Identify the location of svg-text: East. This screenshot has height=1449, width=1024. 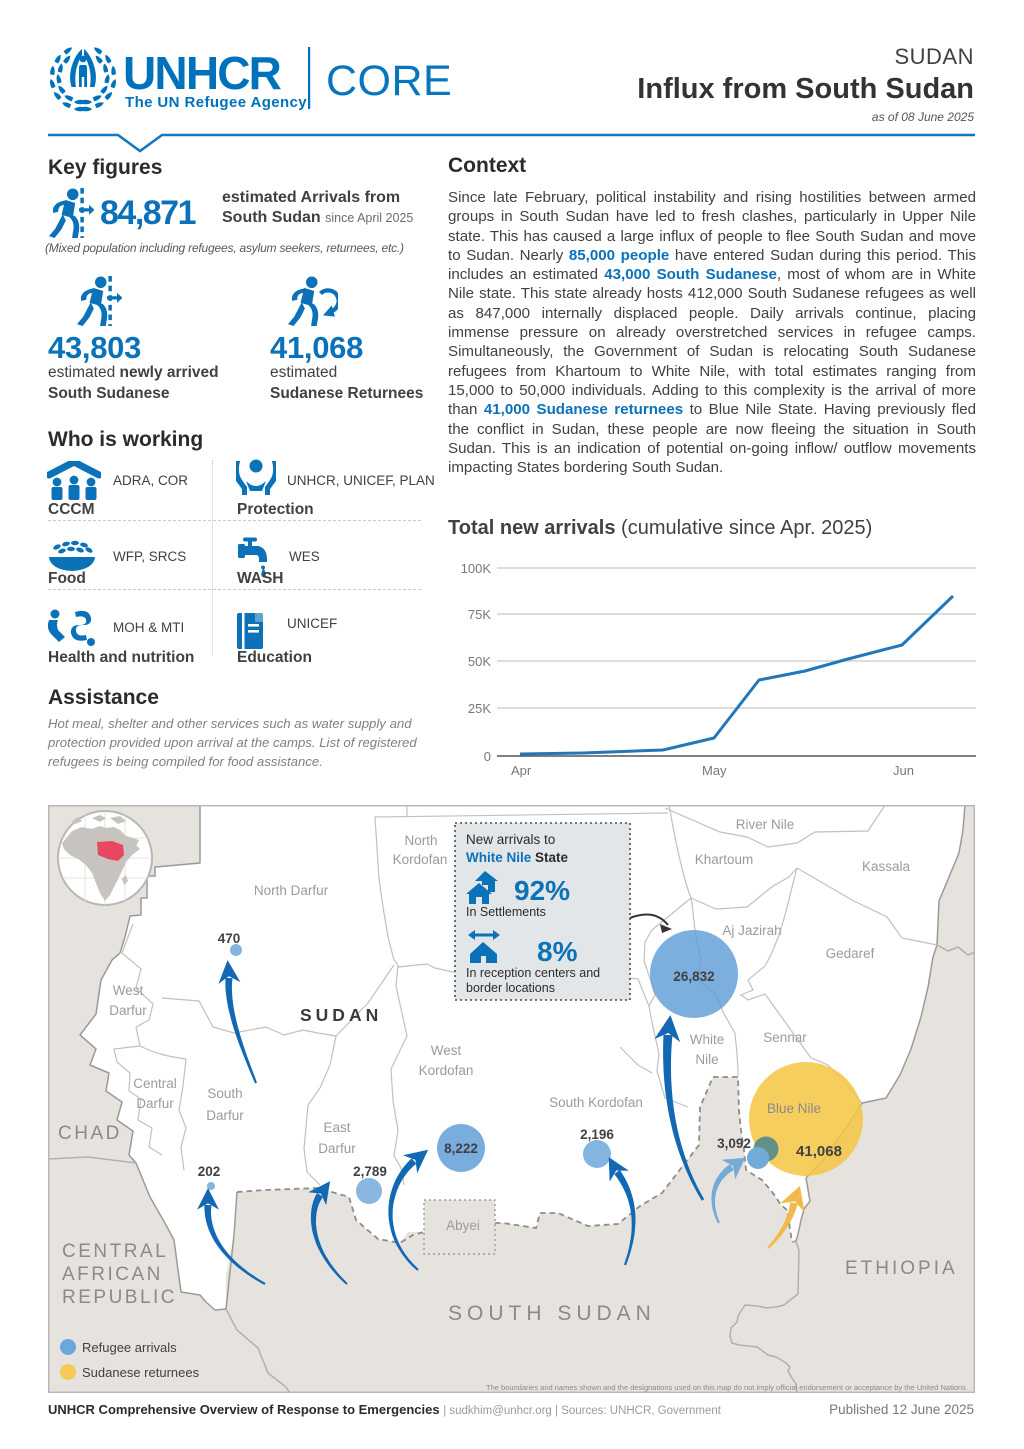
(336, 1127).